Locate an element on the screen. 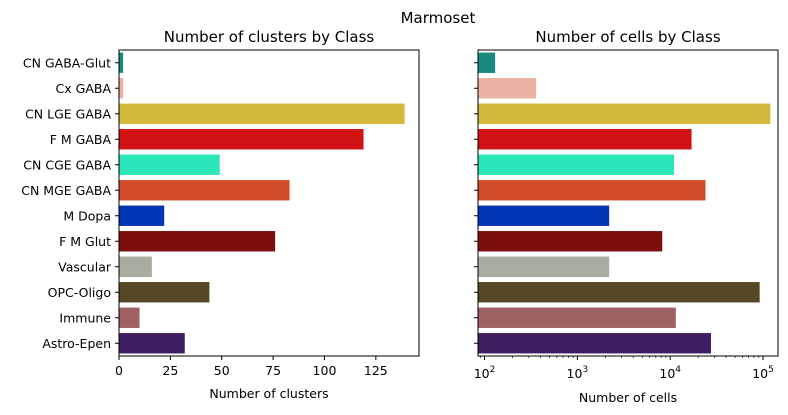  clusters-y-tick-label: CN LGE GABA is located at coordinates (68, 113).